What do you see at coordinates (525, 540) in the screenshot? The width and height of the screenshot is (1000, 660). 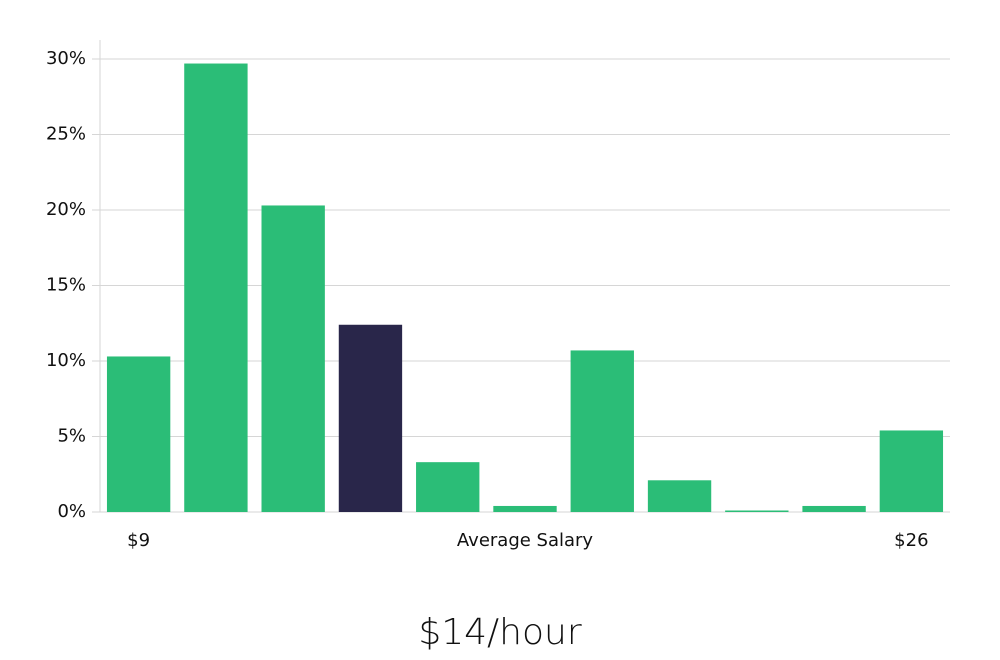 I see `x-axis-label: Average Salary` at bounding box center [525, 540].